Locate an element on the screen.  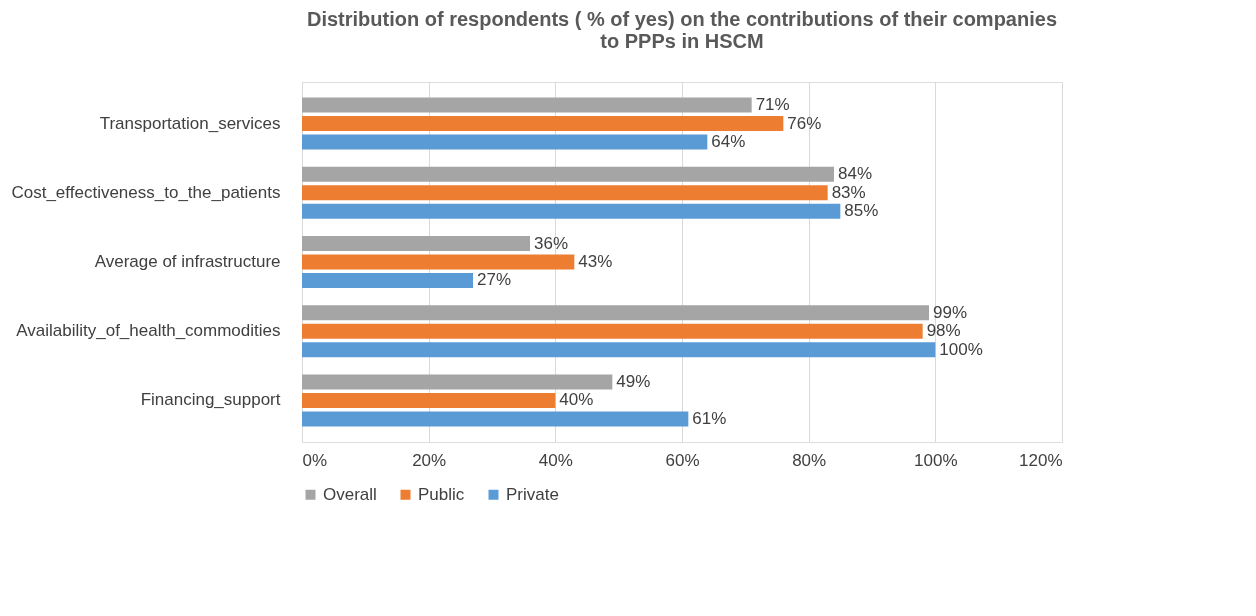
data-label: 98% is located at coordinates (943, 331).